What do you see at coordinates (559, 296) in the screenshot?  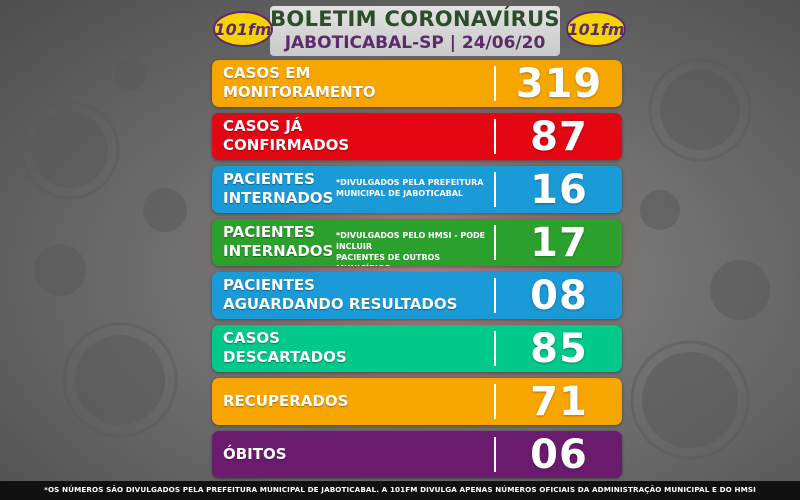 I see `stat-value: 08` at bounding box center [559, 296].